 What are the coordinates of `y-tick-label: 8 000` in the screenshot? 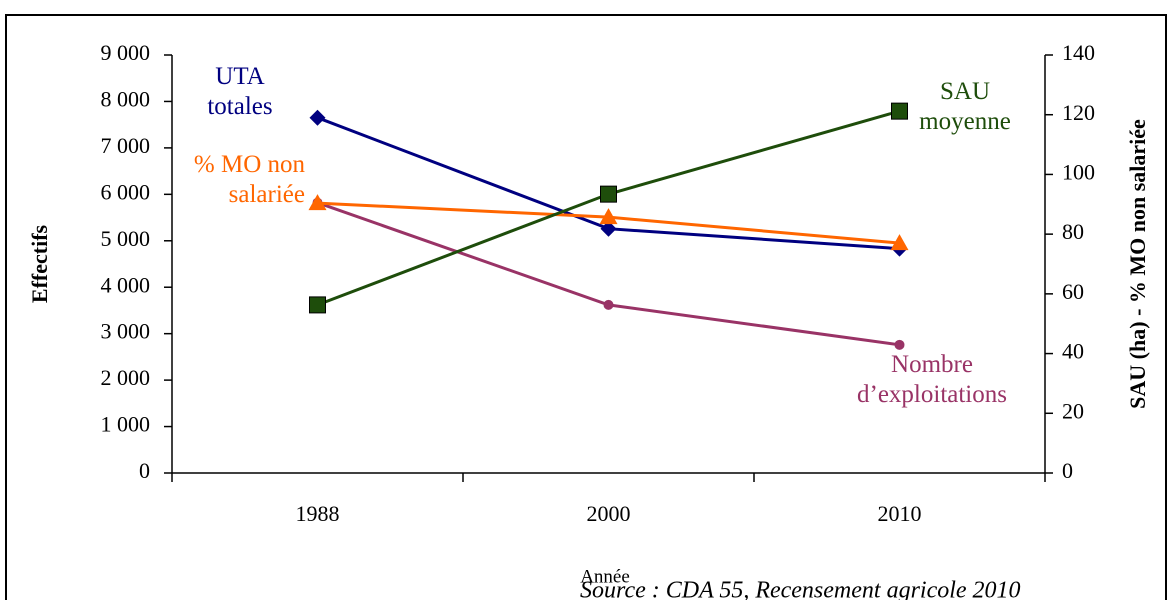 It's located at (126, 98).